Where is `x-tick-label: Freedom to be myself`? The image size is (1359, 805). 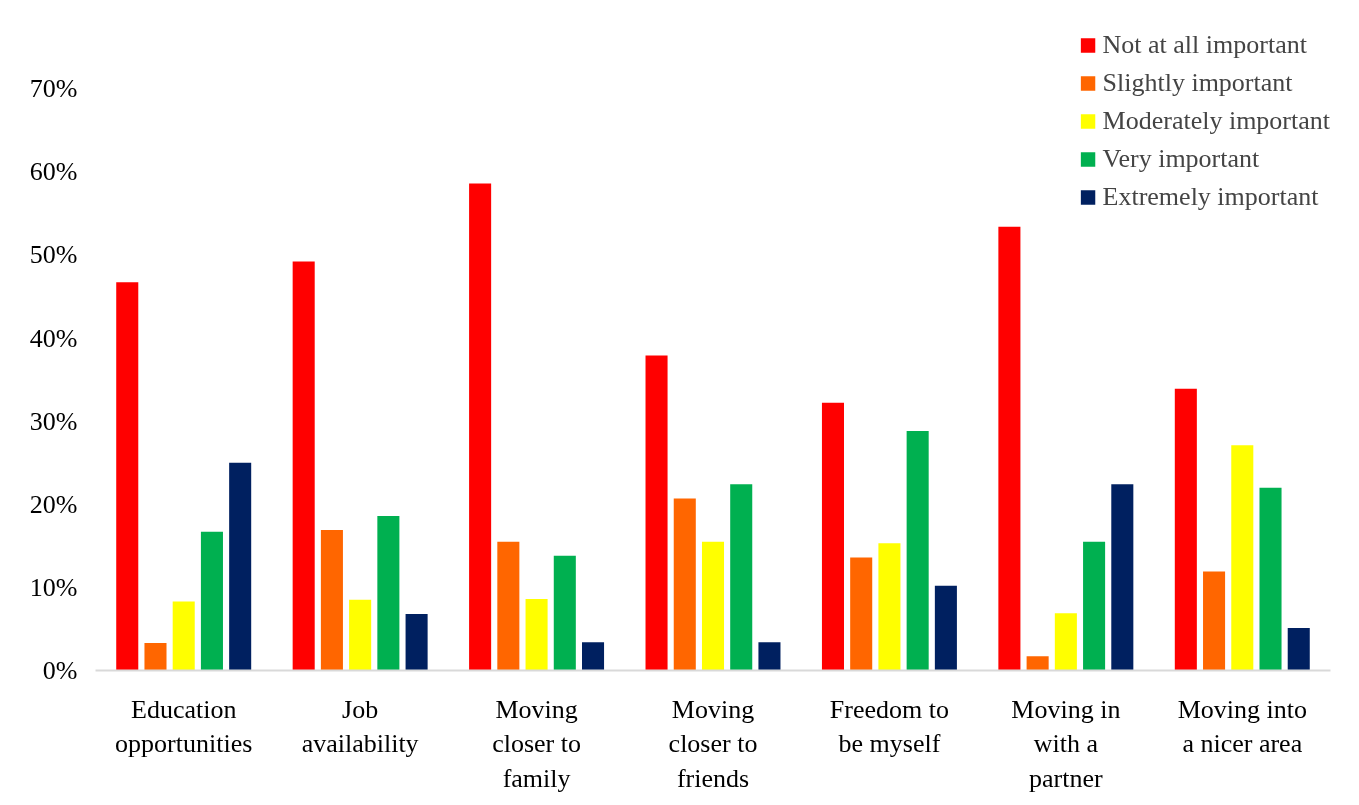
x-tick-label: Freedom to be myself is located at coordinates (889, 726).